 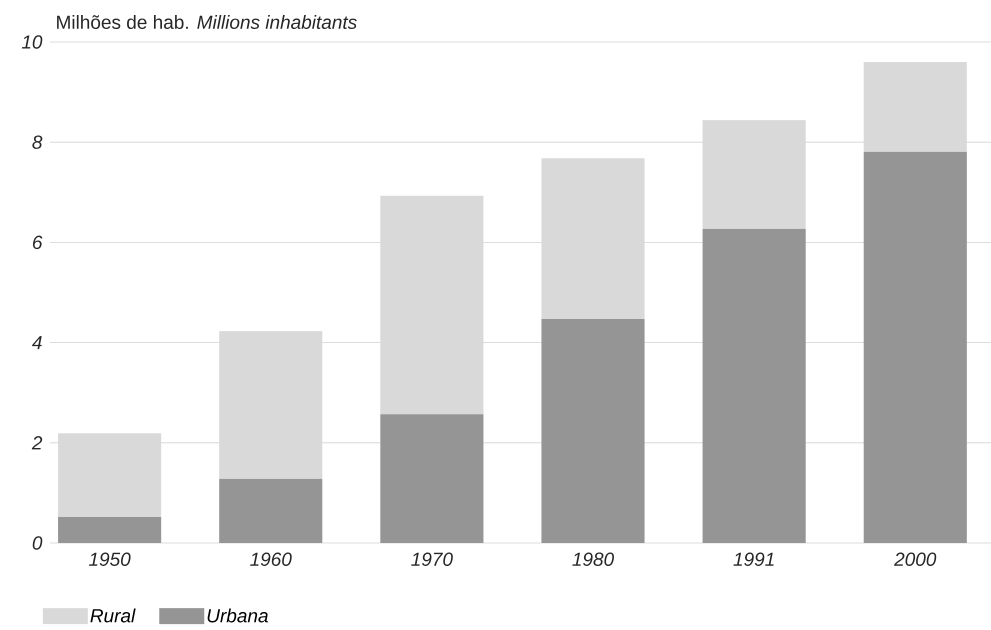 What do you see at coordinates (37, 443) in the screenshot?
I see `y-tick-label: 2` at bounding box center [37, 443].